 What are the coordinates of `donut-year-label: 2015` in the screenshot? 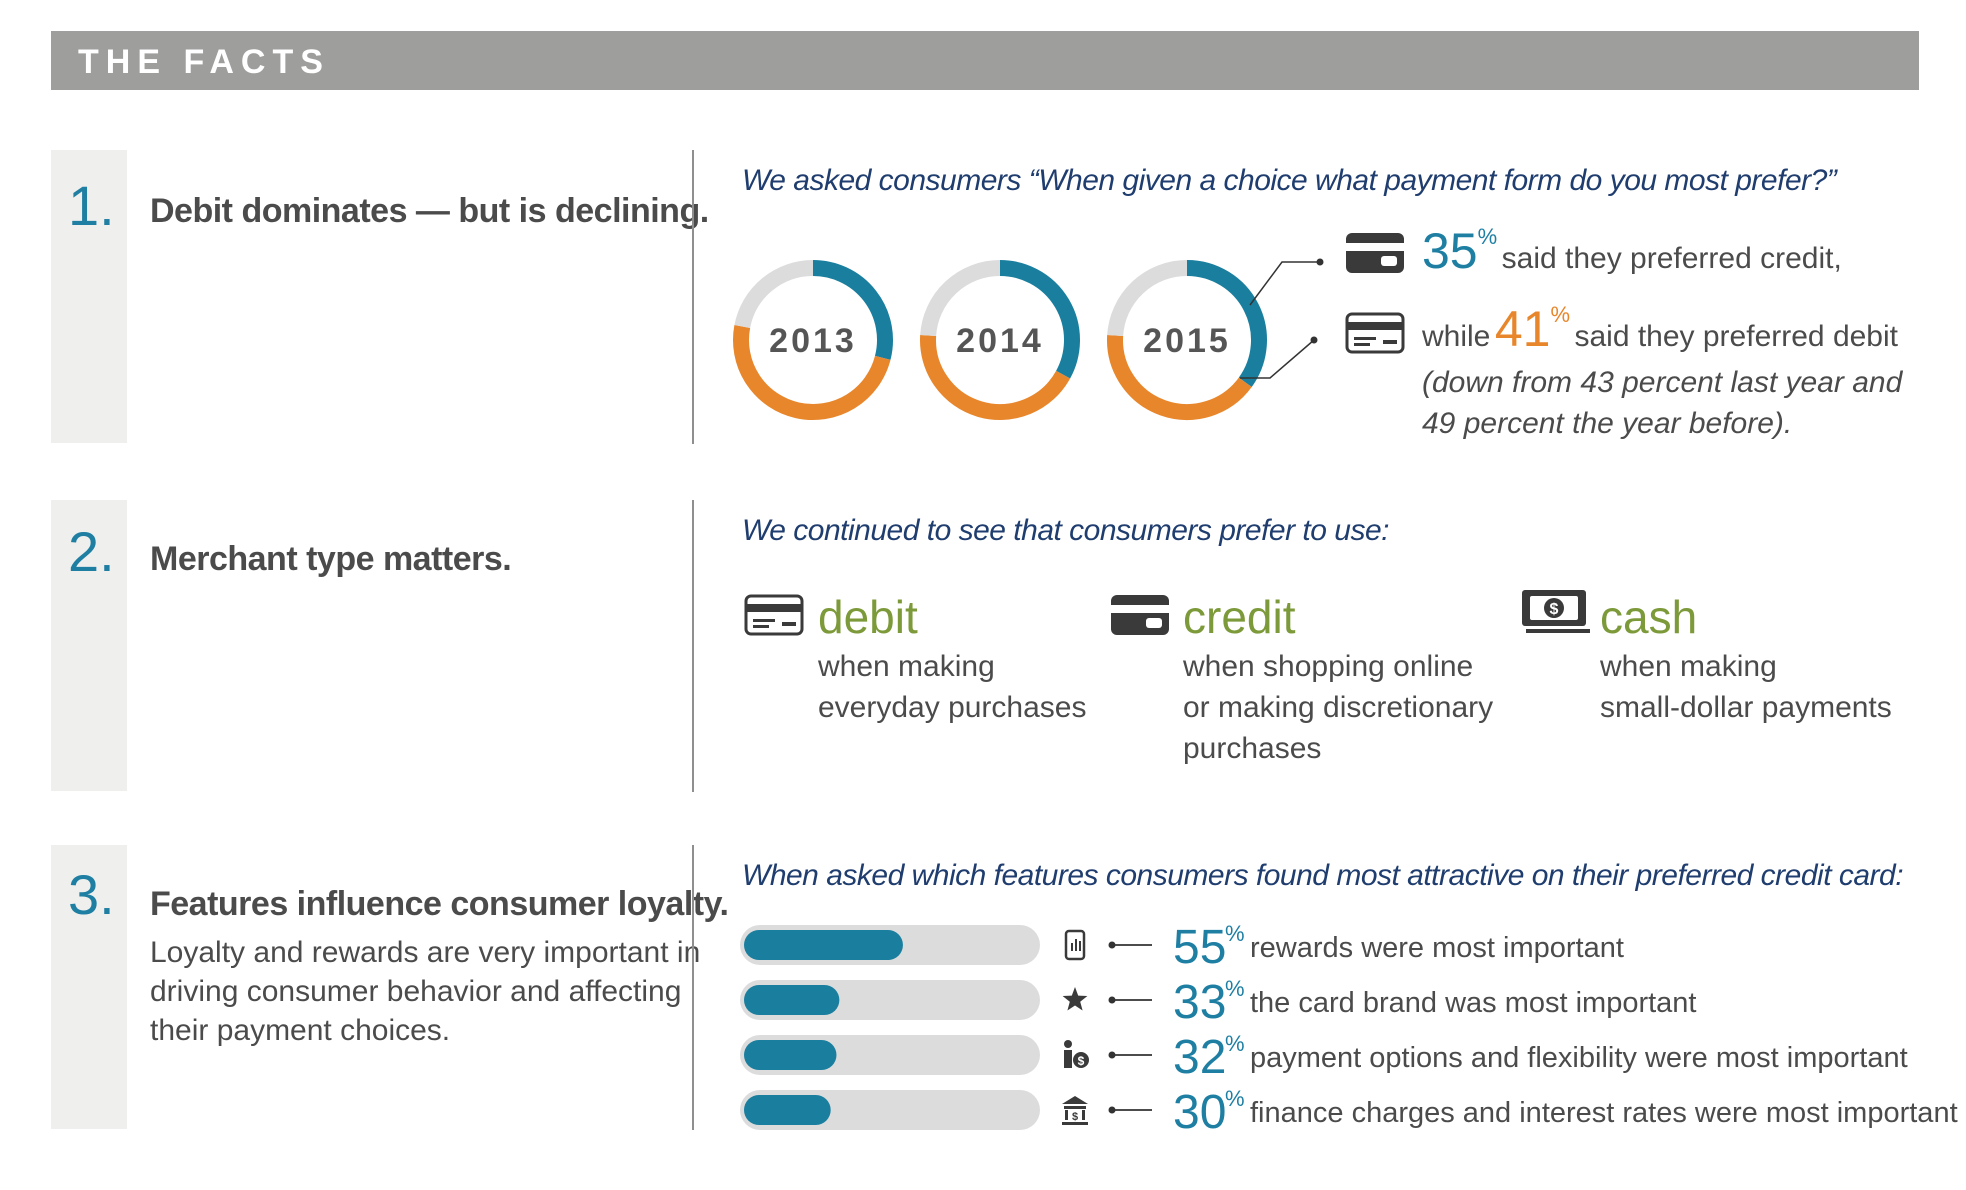 It's located at (1187, 341).